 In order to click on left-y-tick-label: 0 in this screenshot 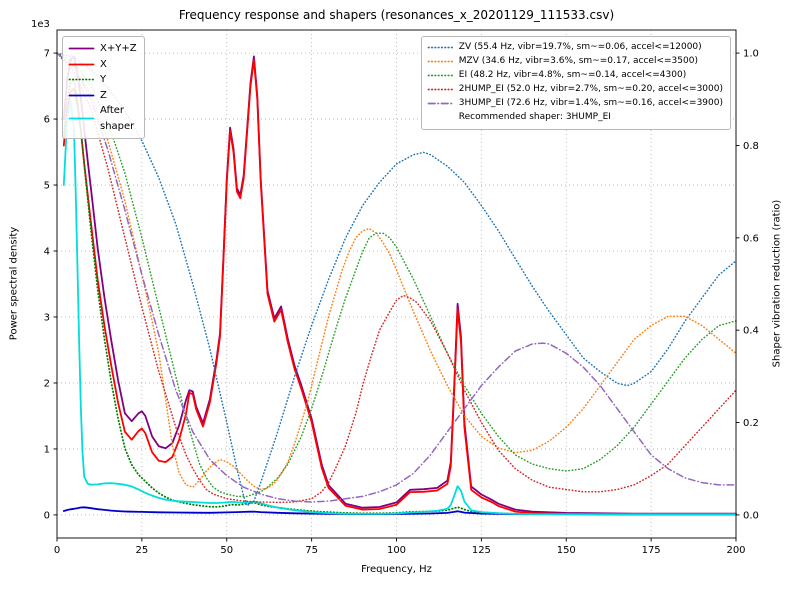, I will do `click(47, 515)`.